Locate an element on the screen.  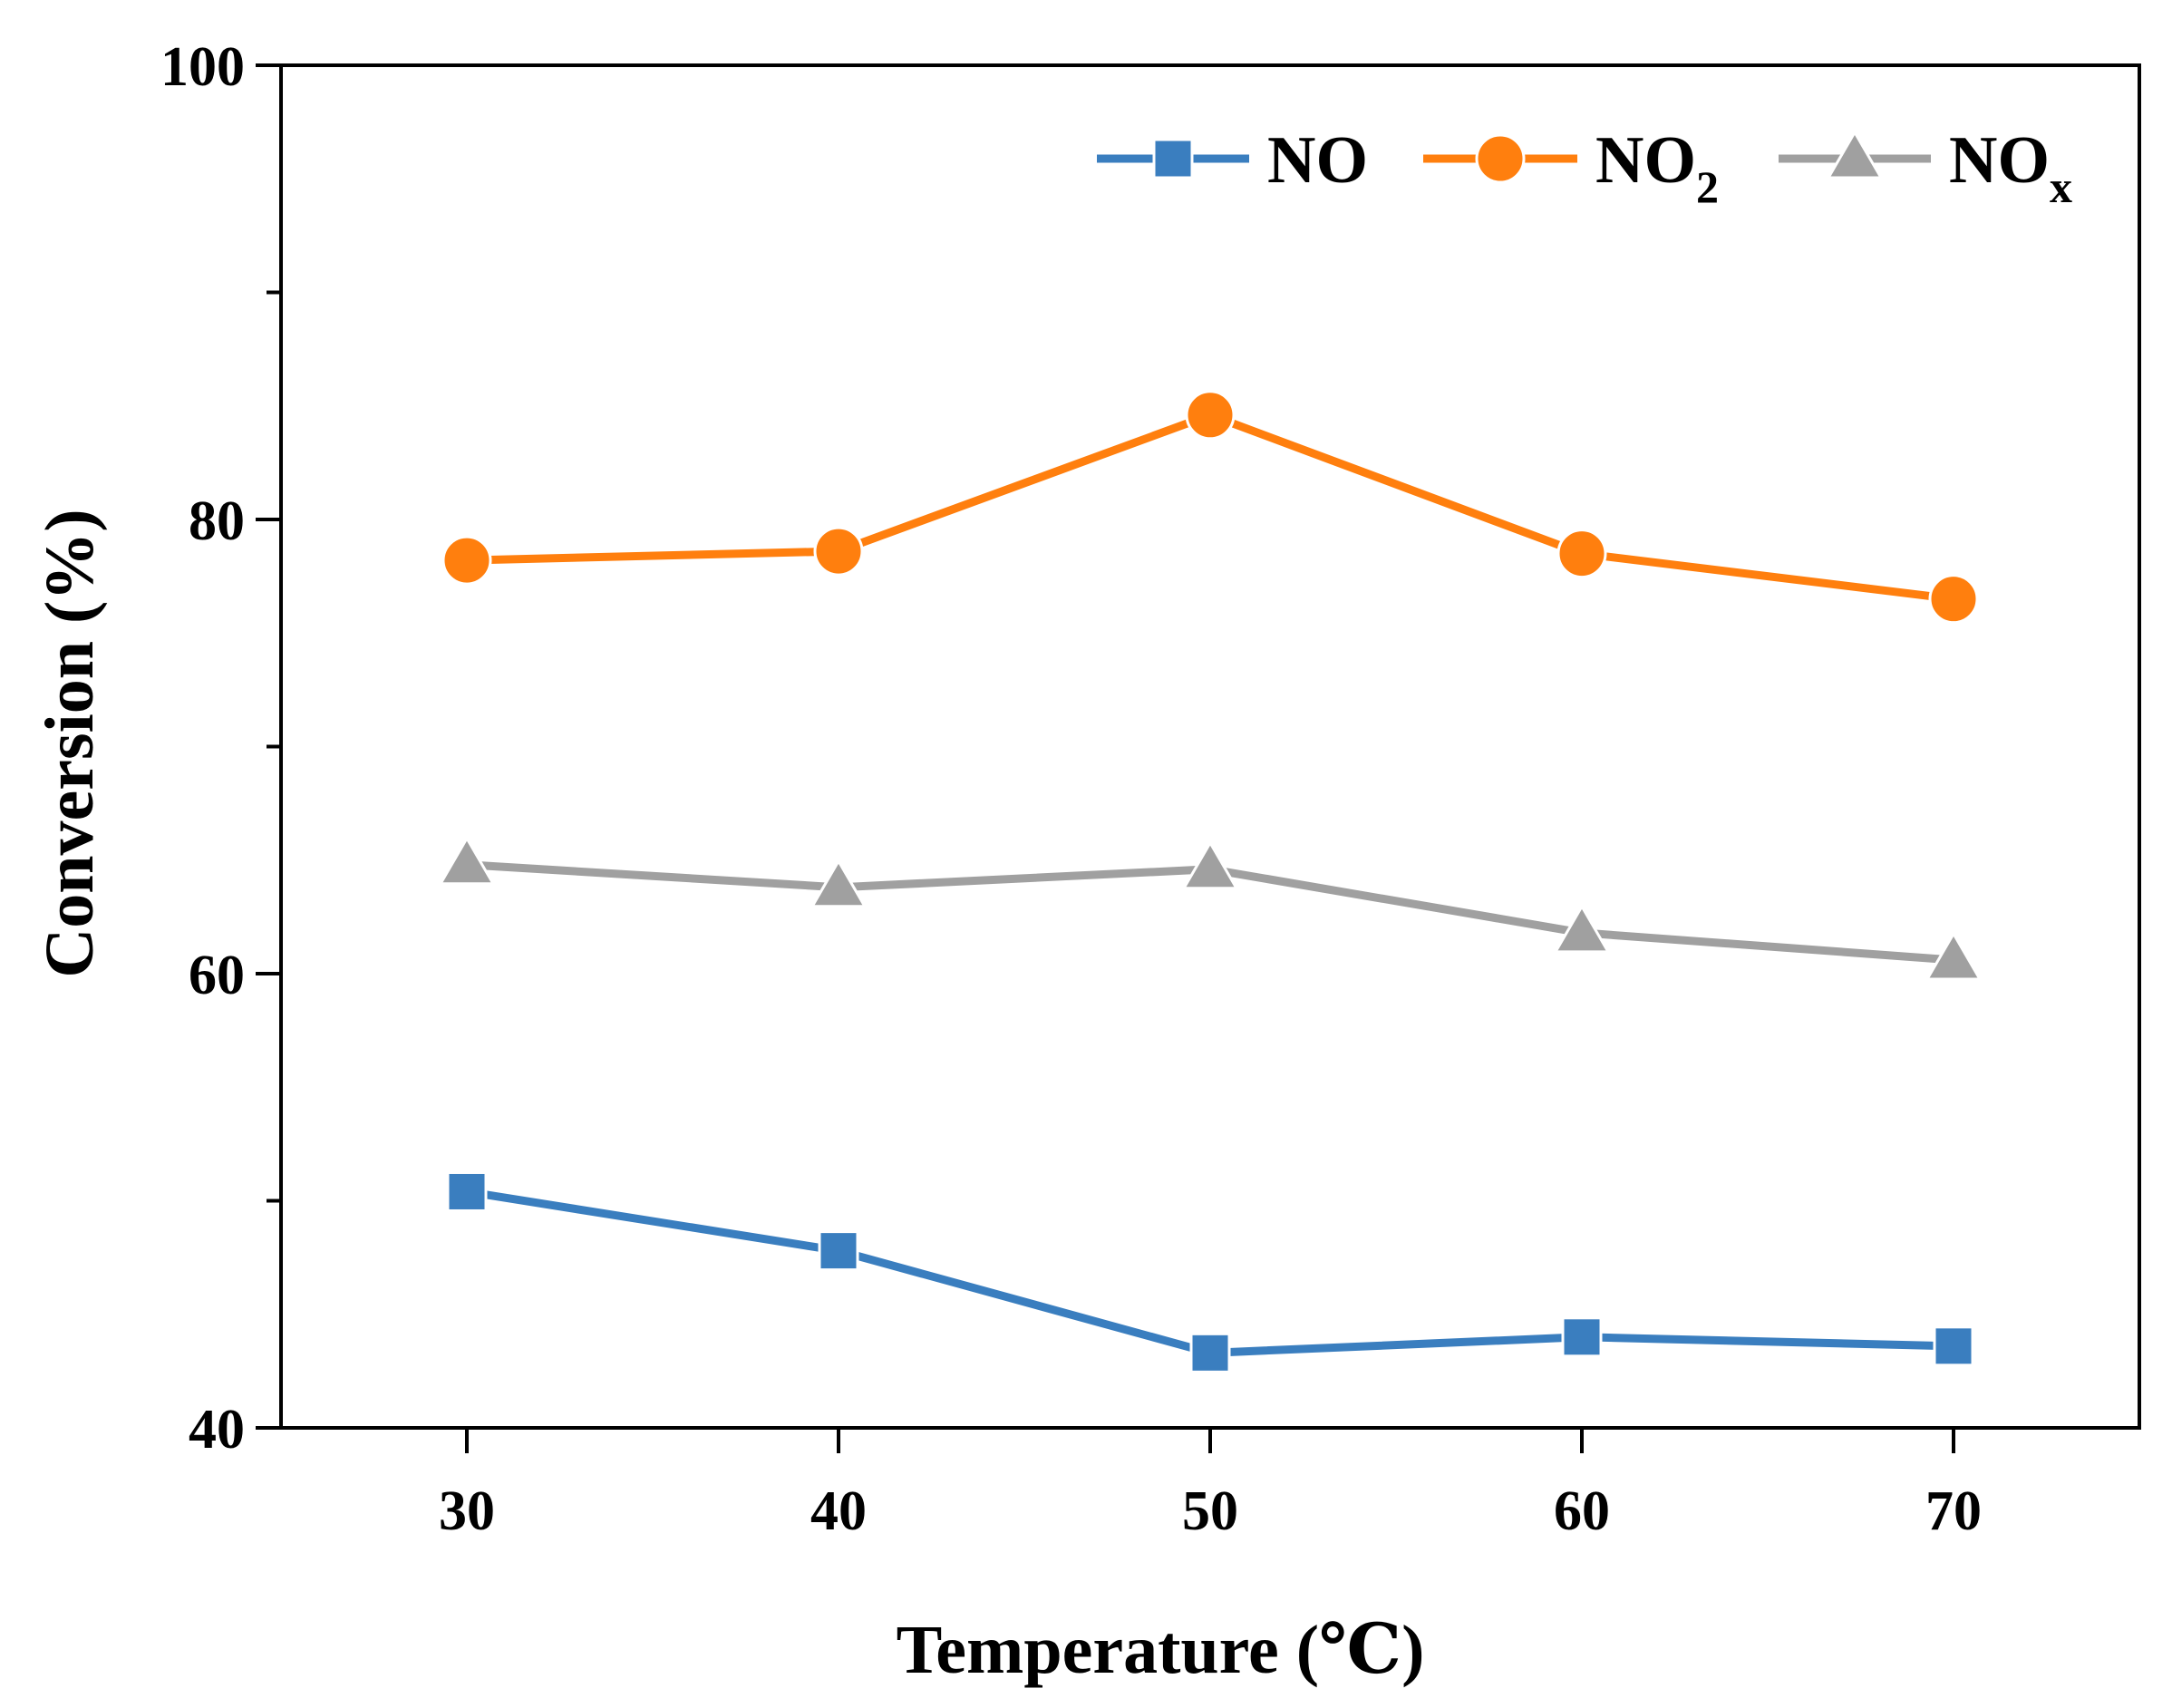
series-line-NO2 is located at coordinates (1210, 507).